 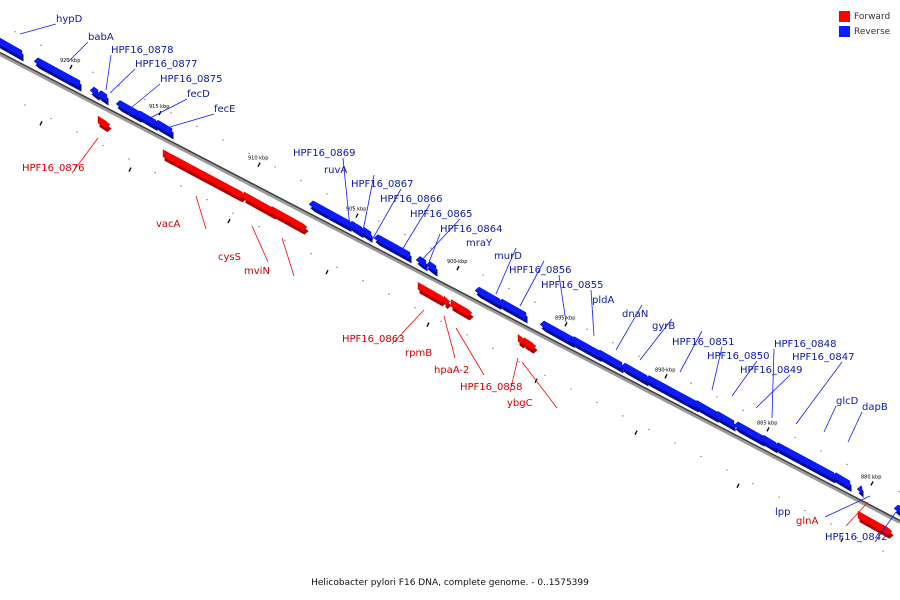 I want to click on gene-dnan: dnaN, so click(x=646, y=348).